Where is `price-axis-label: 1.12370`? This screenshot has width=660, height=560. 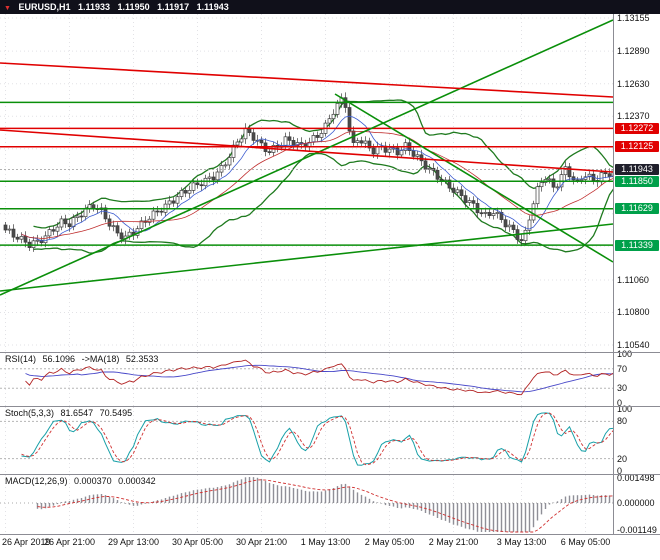
price-axis-label: 1.12370 is located at coordinates (633, 116).